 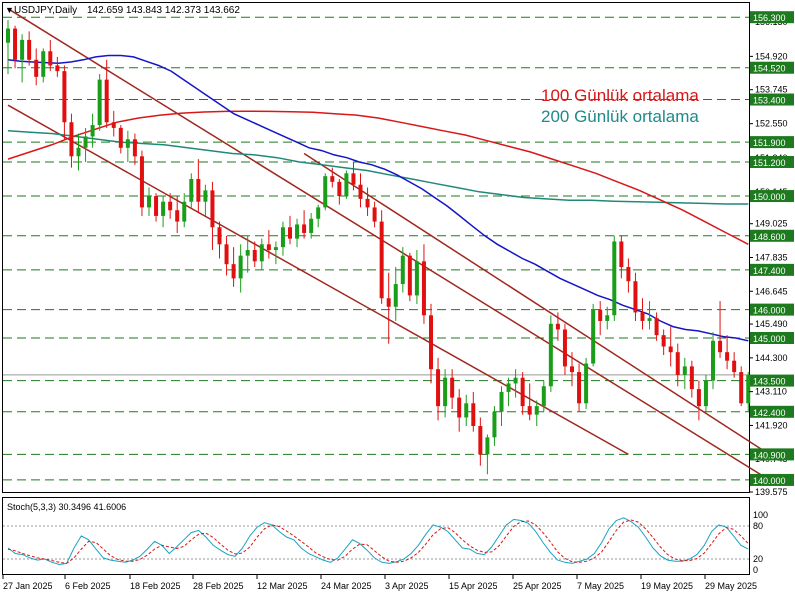 I want to click on y-tick-label: 154.920, so click(x=771, y=56).